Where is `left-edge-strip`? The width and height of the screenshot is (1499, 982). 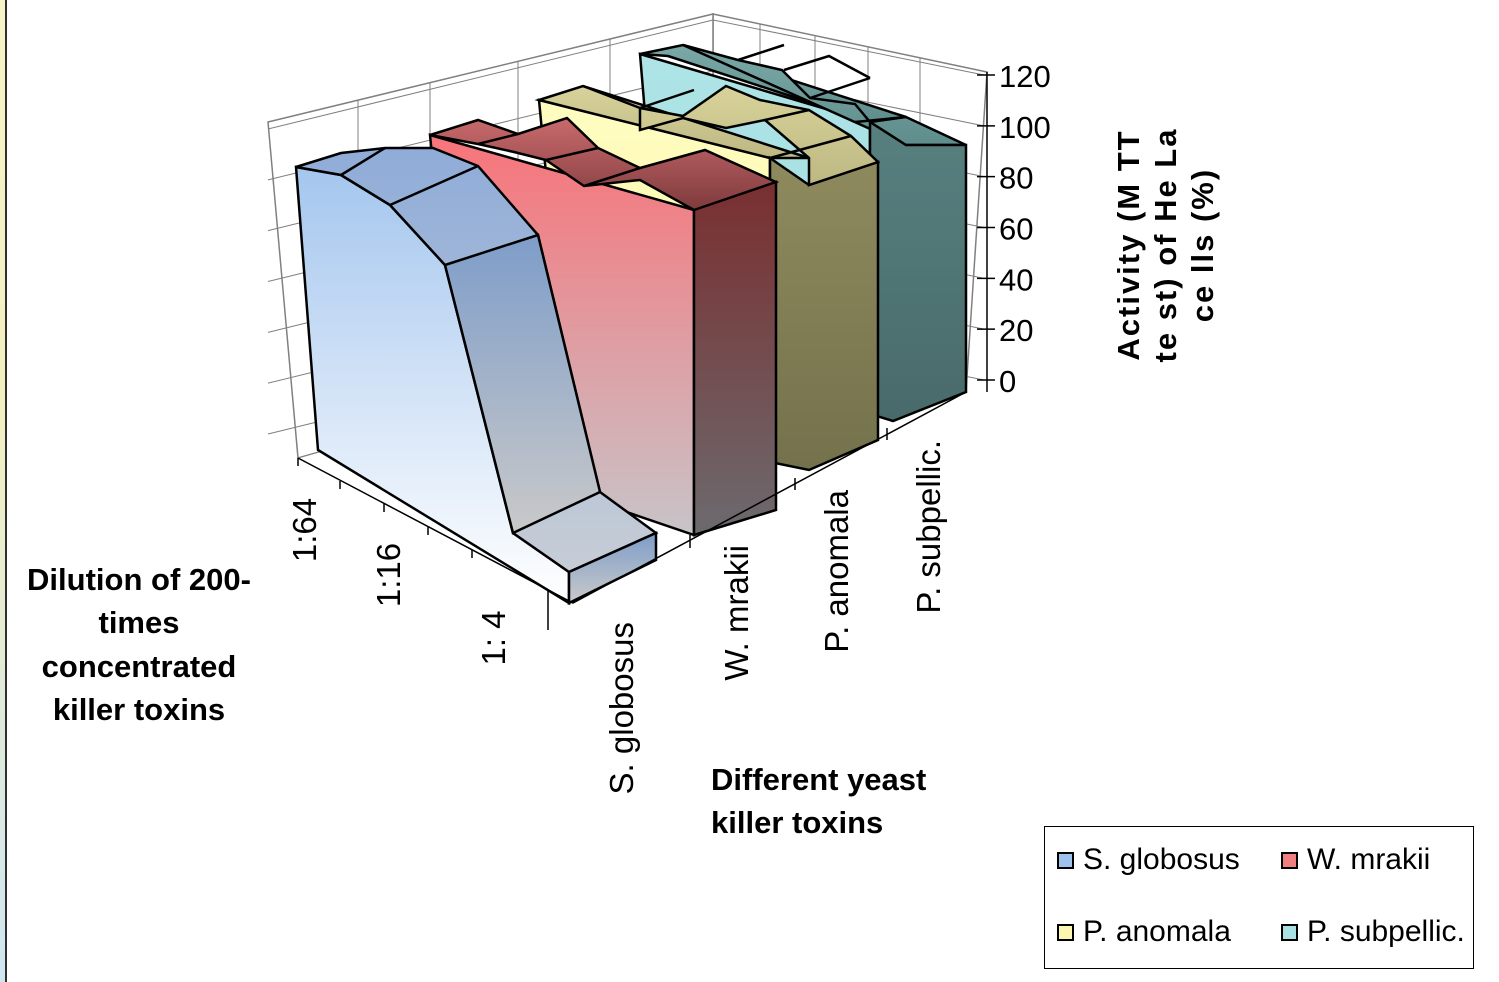 left-edge-strip is located at coordinates (3, 491).